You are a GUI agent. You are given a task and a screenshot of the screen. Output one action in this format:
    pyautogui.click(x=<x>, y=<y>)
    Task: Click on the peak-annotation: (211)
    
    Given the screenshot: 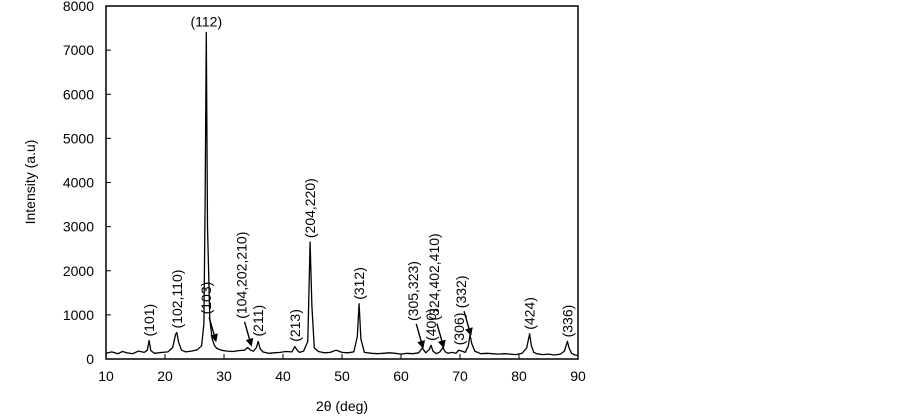 What is the action you would take?
    pyautogui.click(x=258, y=321)
    